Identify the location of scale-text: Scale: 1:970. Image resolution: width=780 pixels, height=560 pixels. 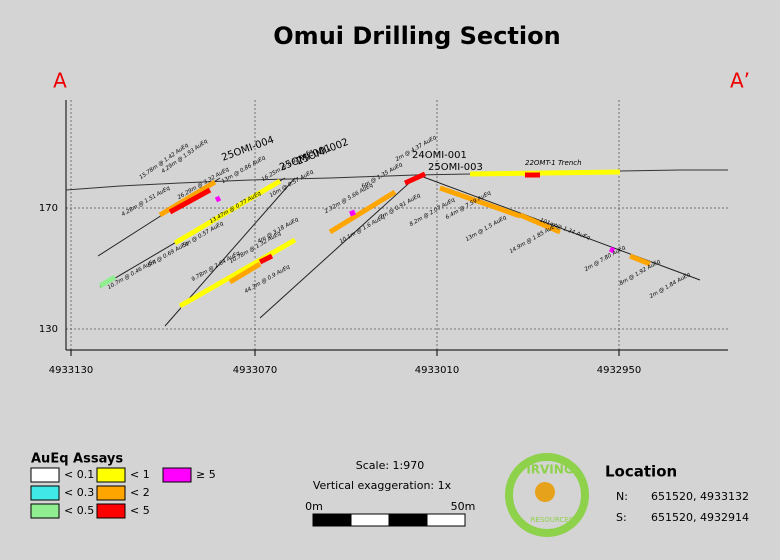
(390, 465).